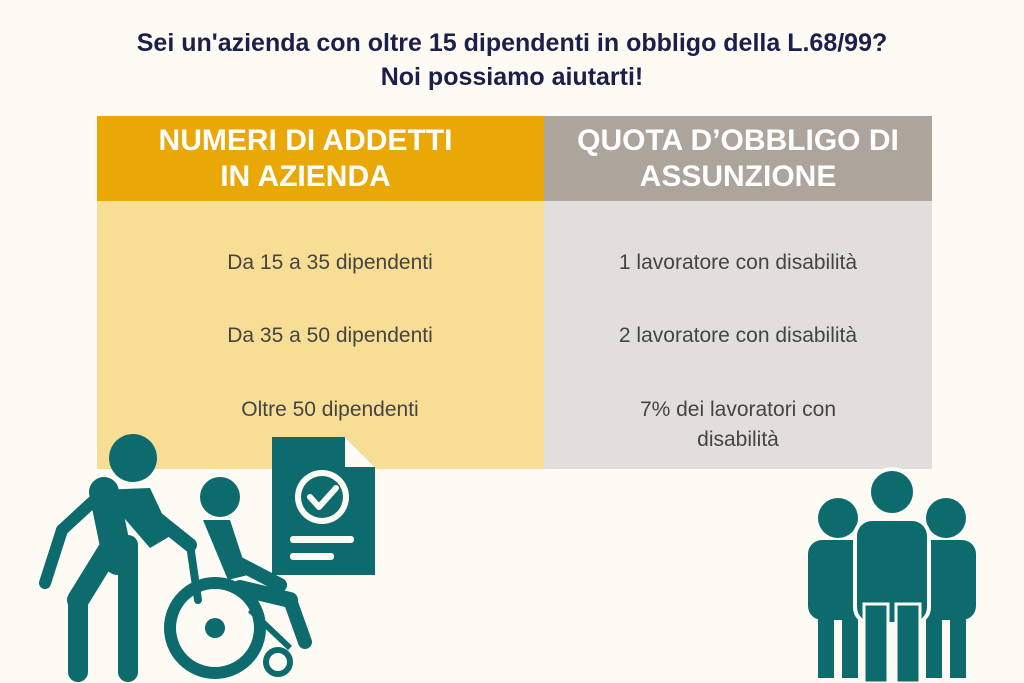 The height and width of the screenshot is (683, 1024). What do you see at coordinates (892, 575) in the screenshot?
I see `group-of-people-icon` at bounding box center [892, 575].